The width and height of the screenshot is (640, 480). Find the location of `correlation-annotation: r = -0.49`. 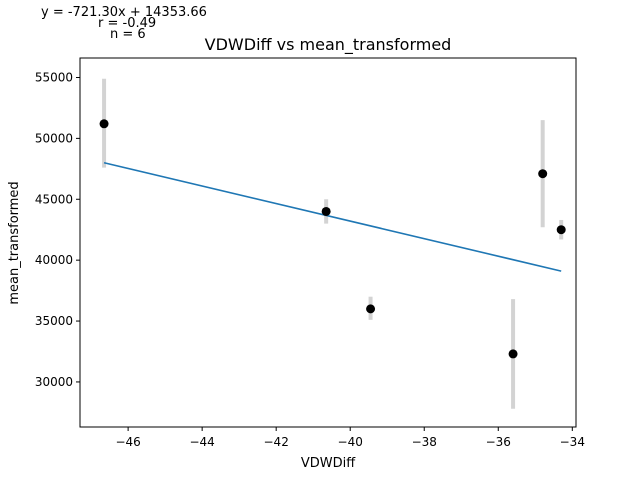

correlation-annotation: r = -0.49 is located at coordinates (127, 23).